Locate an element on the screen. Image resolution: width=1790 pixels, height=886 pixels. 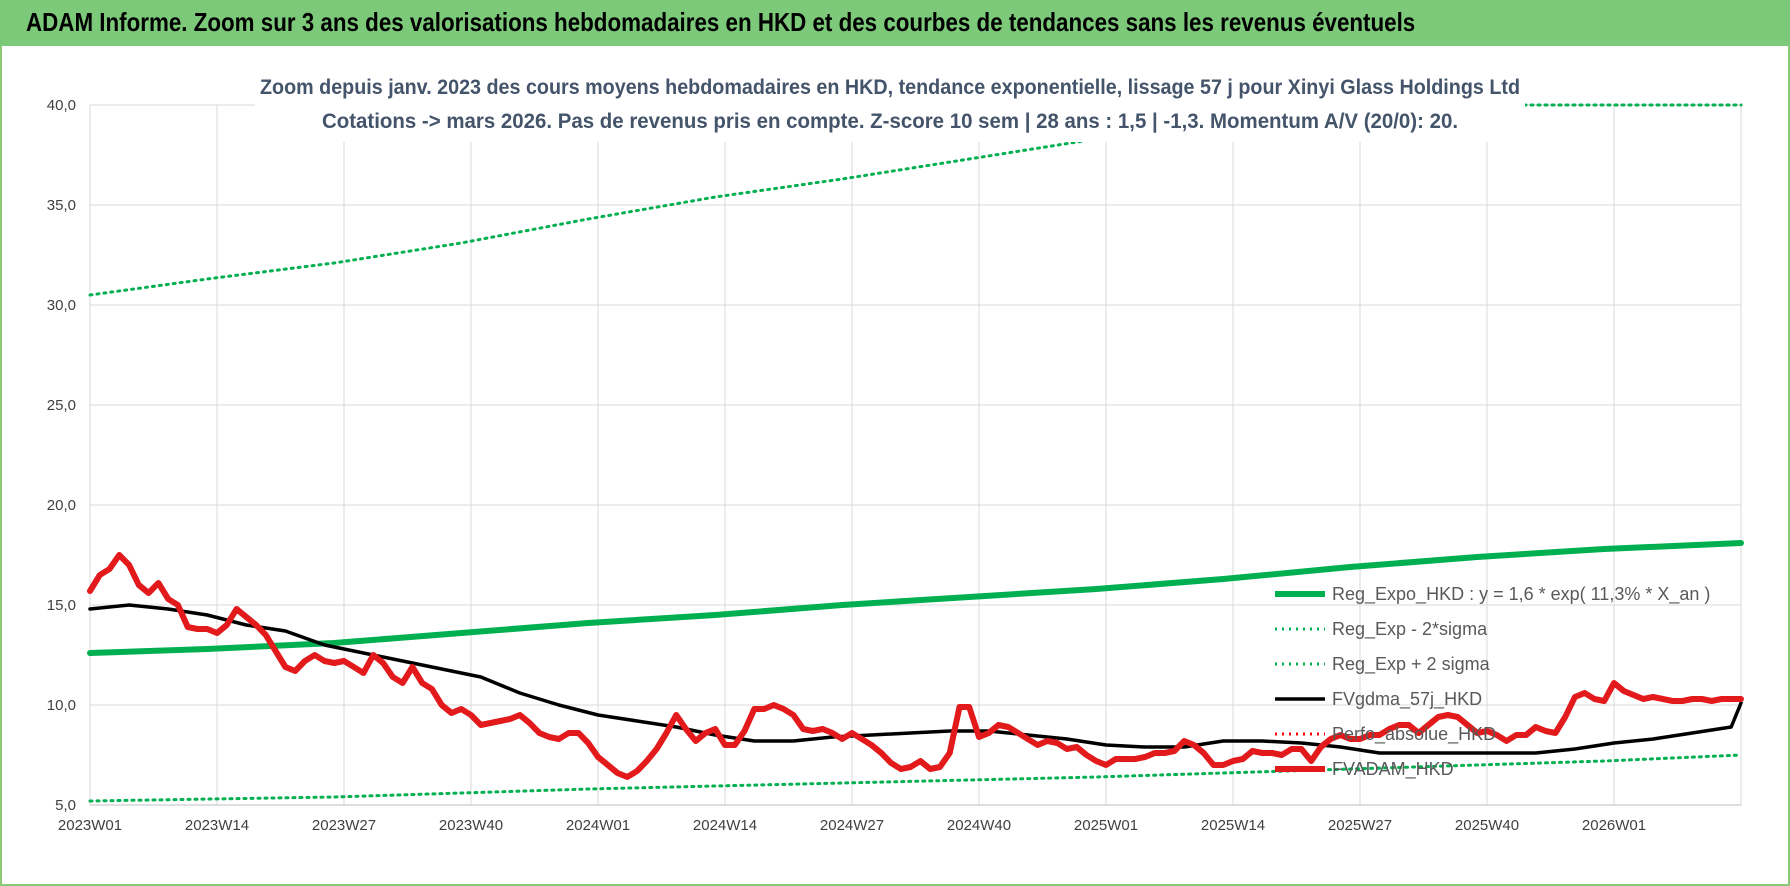
legend-label: FVADAM_HKD is located at coordinates (1393, 769).